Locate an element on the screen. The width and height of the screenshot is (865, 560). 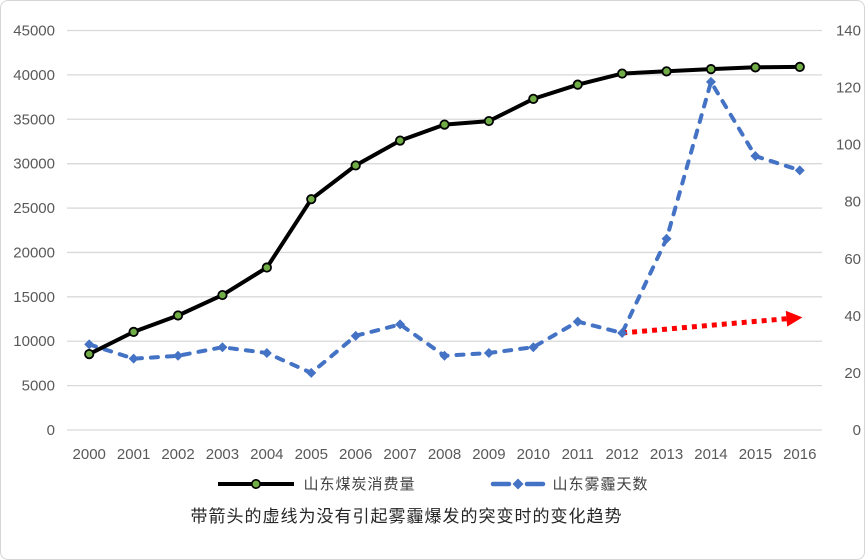
caption-row: 带箭头的虚线为没有引起雾霾爆发的突变时的变化趋势 is located at coordinates (432, 514).